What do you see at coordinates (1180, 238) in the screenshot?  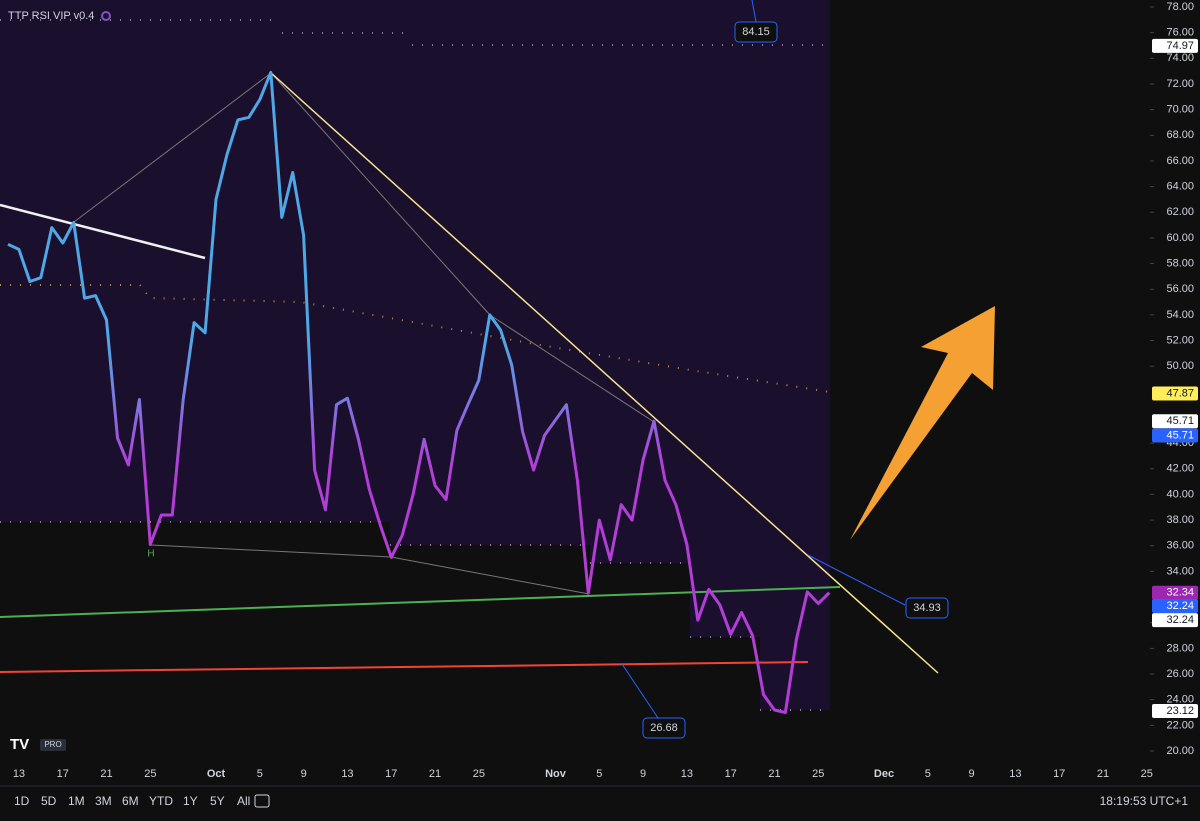 I see `y-tick-label: 60.00` at bounding box center [1180, 238].